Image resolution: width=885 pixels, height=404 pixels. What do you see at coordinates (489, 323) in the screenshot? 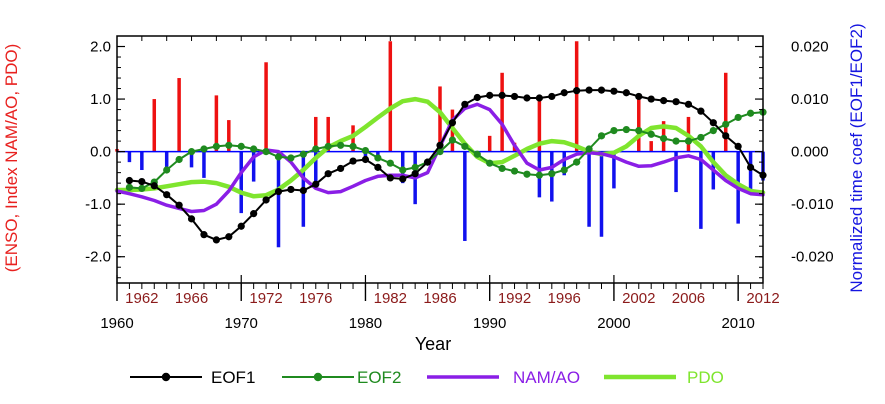
I see `x-tick-label: 1990` at bounding box center [489, 323].